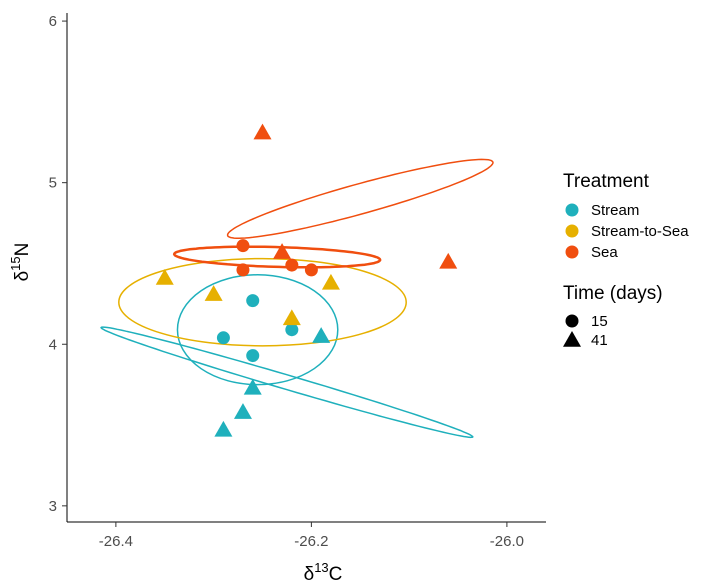 The image size is (704, 588). I want to click on legend-key-stream-to-sea, so click(572, 231).